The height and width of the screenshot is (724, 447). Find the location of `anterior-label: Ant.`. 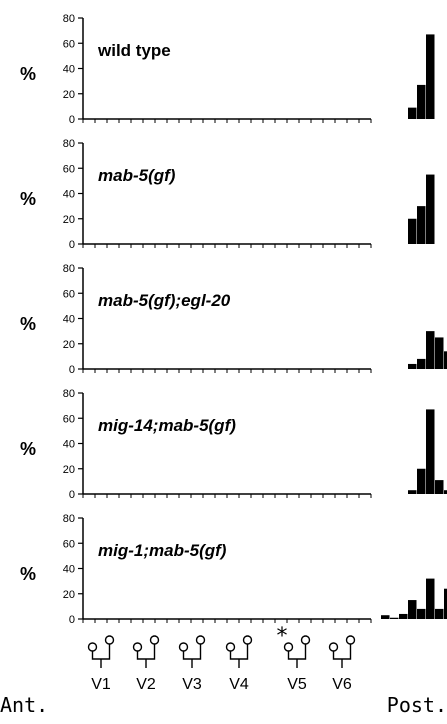

anterior-label: Ant. is located at coordinates (24, 705).